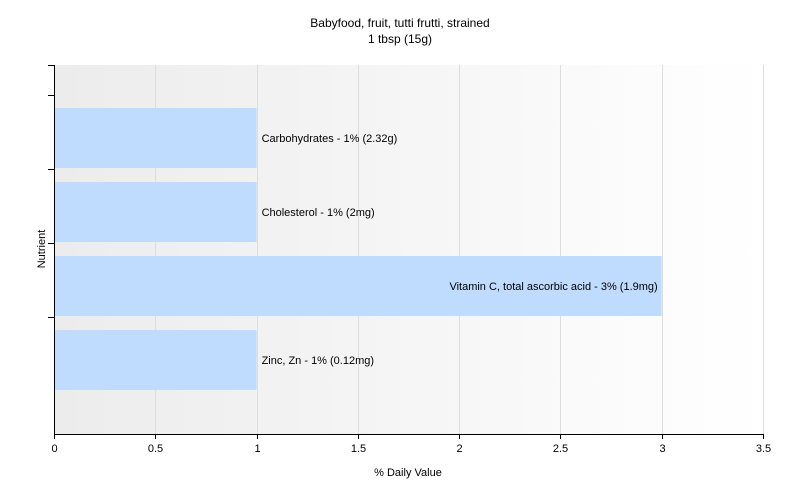 The width and height of the screenshot is (800, 500). I want to click on x-axis-title: % Daily Value, so click(408, 473).